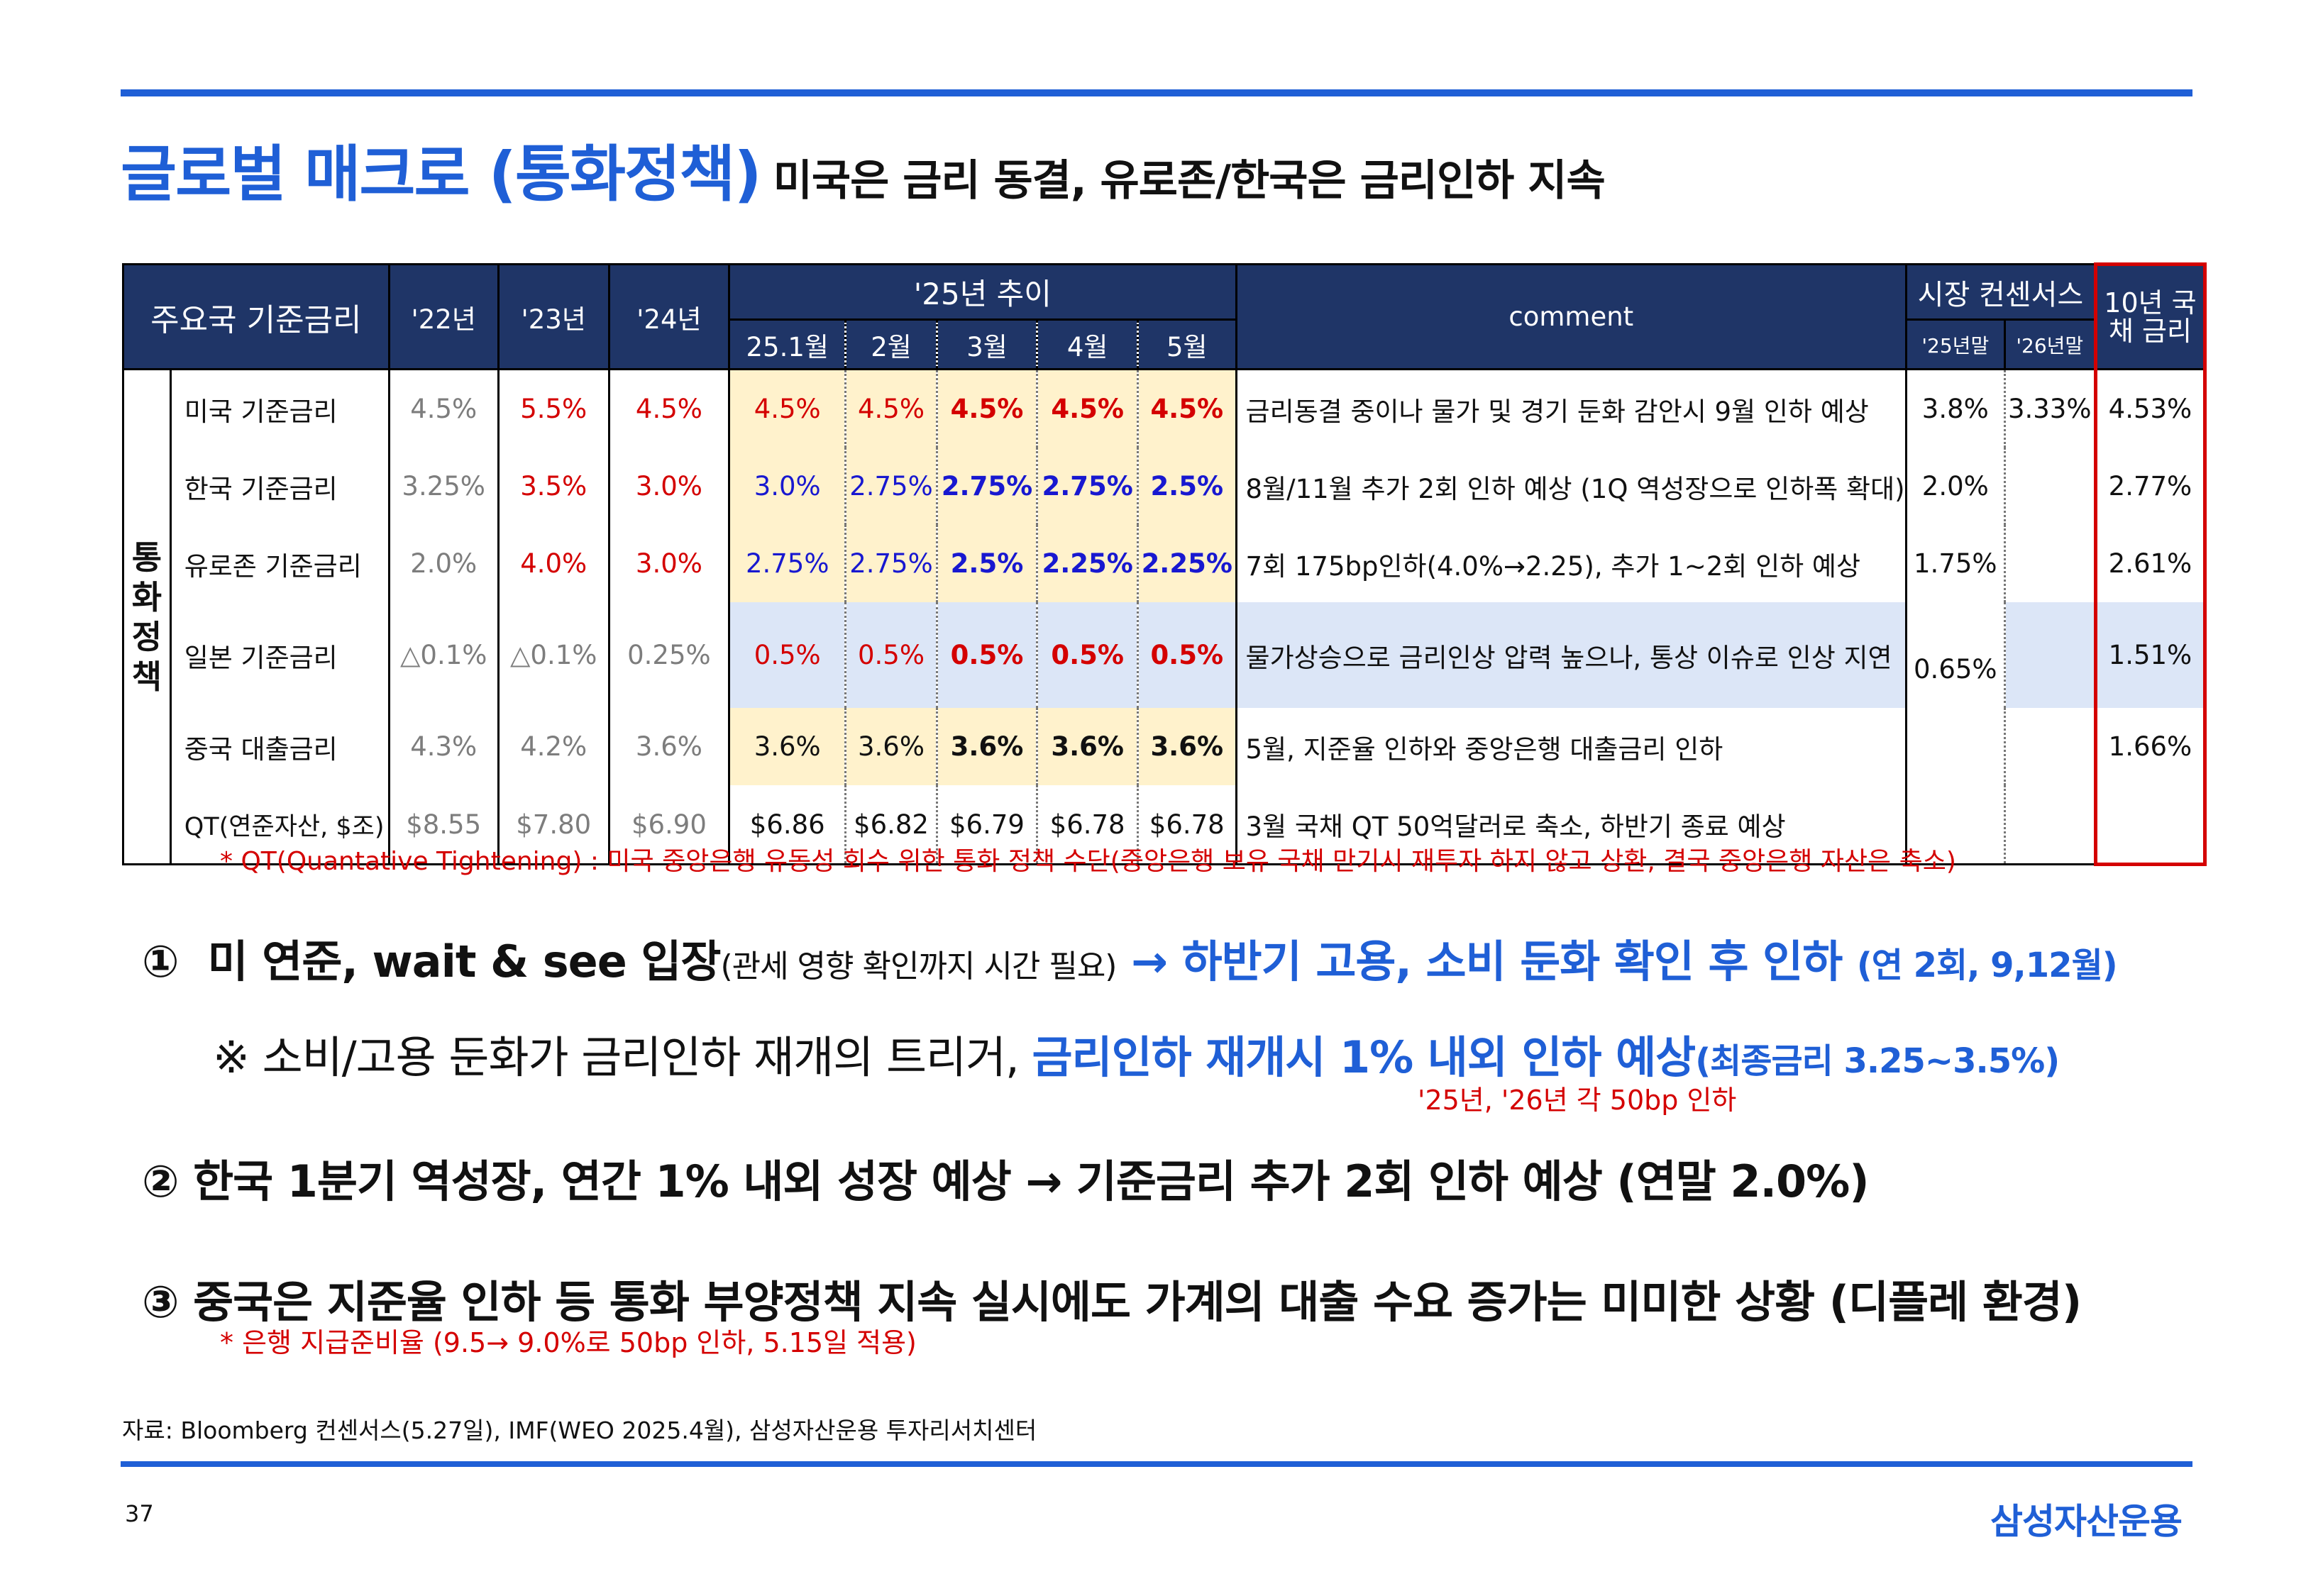  Describe the element at coordinates (787, 486) in the screenshot. I see `cell-month: 3.0%` at that location.